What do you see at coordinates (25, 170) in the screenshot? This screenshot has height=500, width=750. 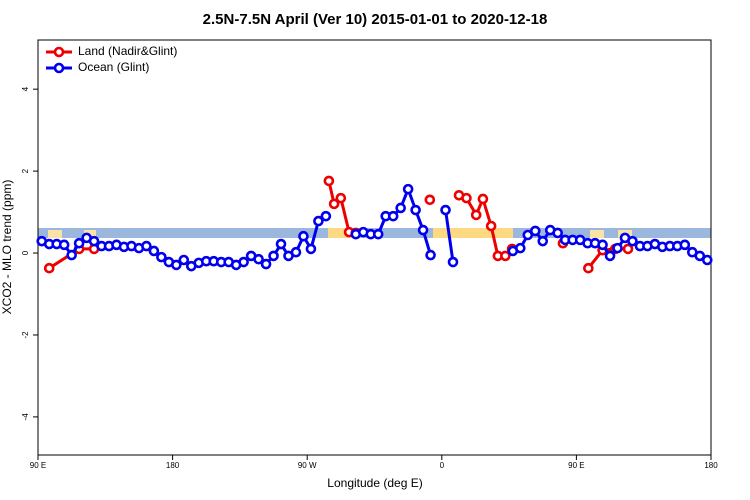 I see `y-tick-label: 2` at bounding box center [25, 170].